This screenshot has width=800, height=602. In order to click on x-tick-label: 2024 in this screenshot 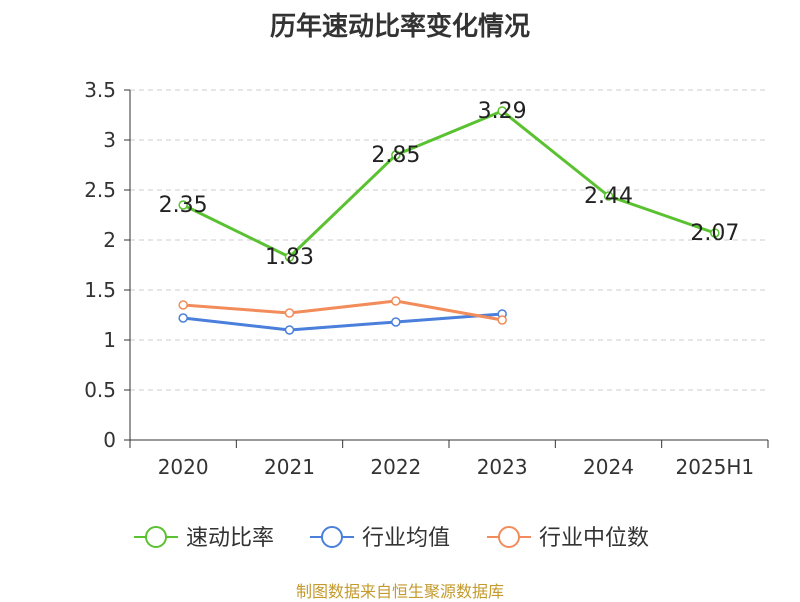, I will do `click(608, 467)`.